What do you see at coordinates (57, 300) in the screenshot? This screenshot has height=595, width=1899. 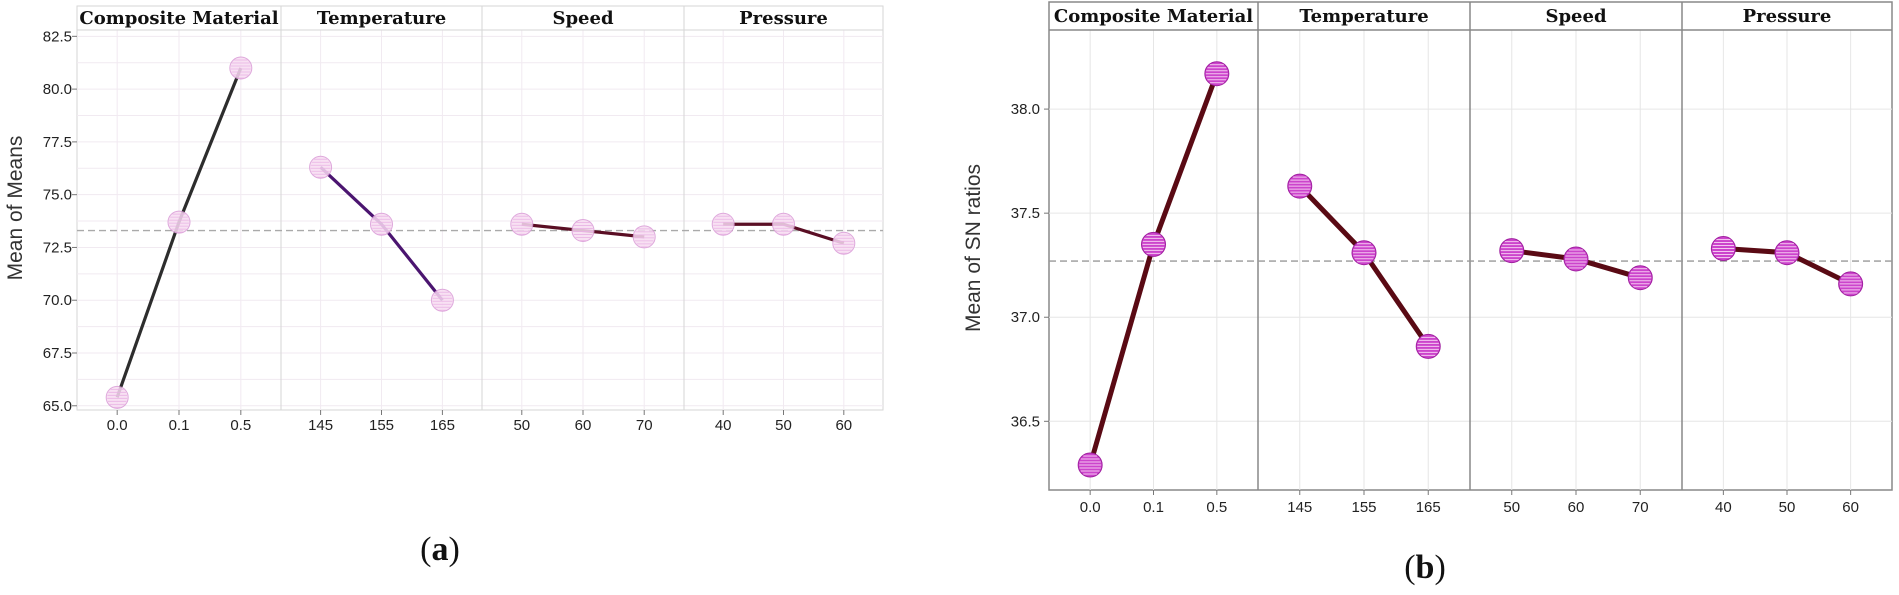 I see `y-tick-label: 70.0` at bounding box center [57, 300].